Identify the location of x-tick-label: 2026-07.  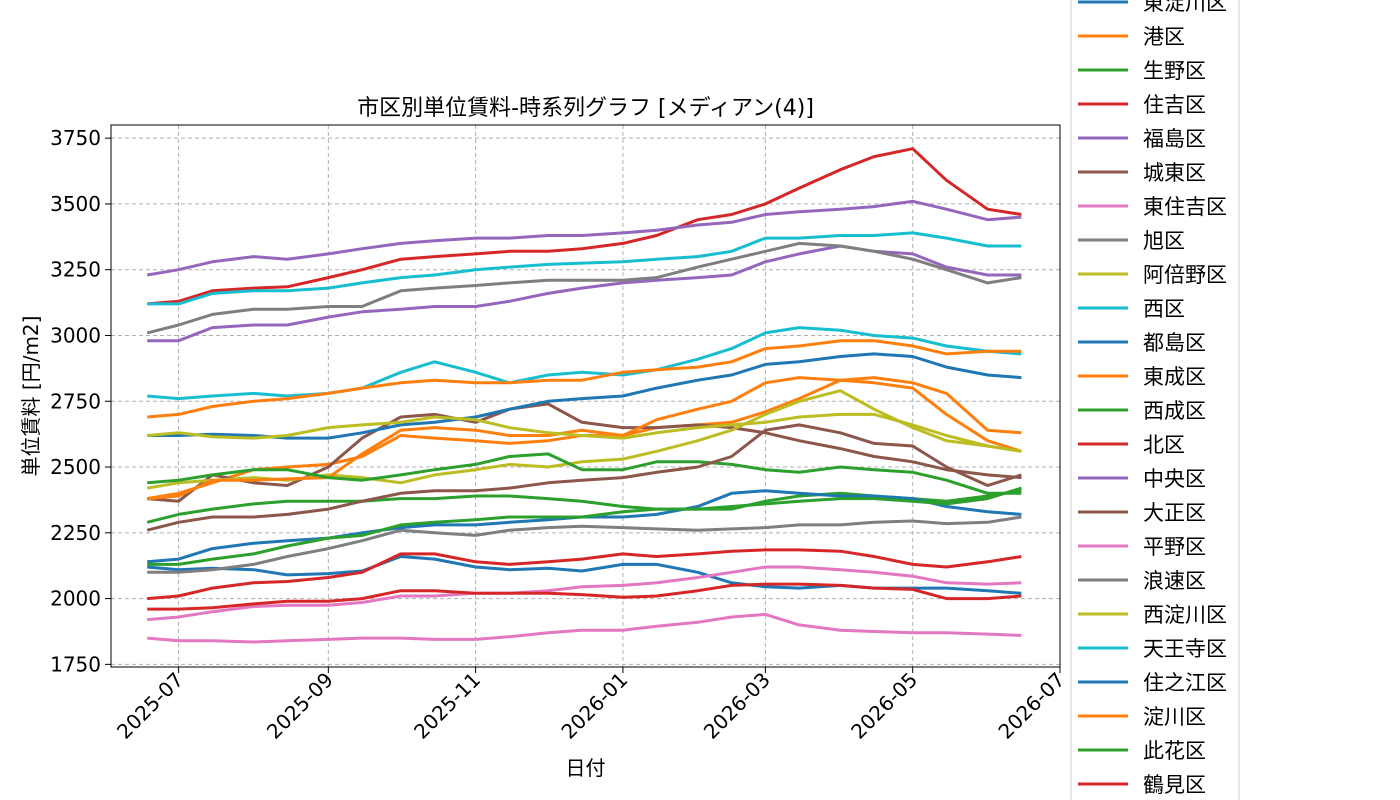
(1031, 706).